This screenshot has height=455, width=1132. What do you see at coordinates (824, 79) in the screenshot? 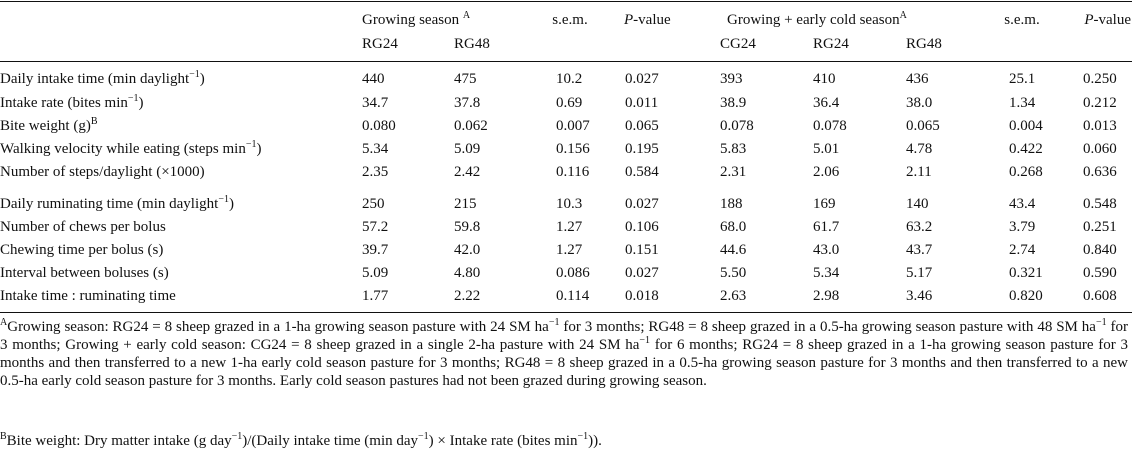
I see `cell-rg24-early: 410` at bounding box center [824, 79].